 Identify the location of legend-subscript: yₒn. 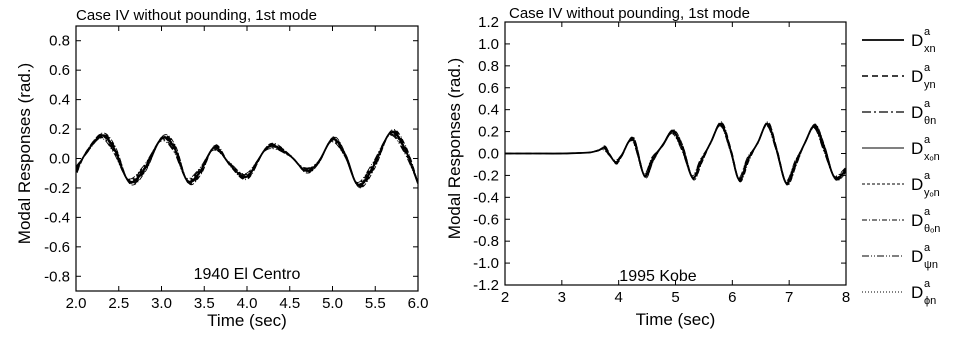
(932, 193).